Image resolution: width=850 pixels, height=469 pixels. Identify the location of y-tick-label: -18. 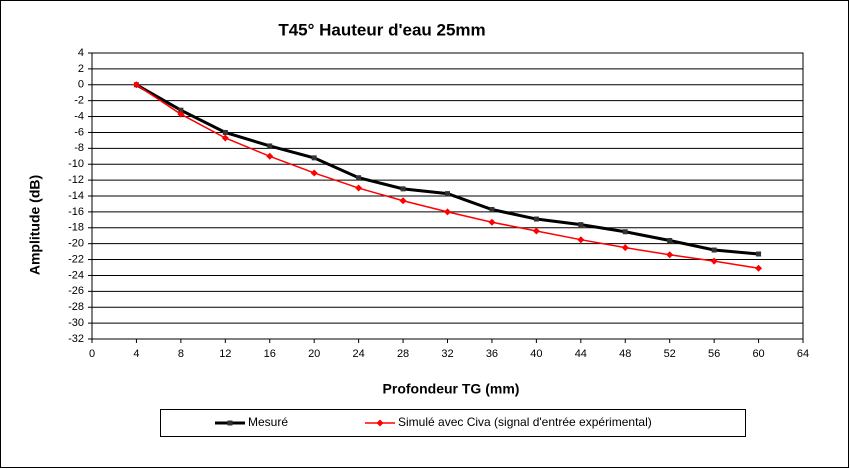
(76, 228).